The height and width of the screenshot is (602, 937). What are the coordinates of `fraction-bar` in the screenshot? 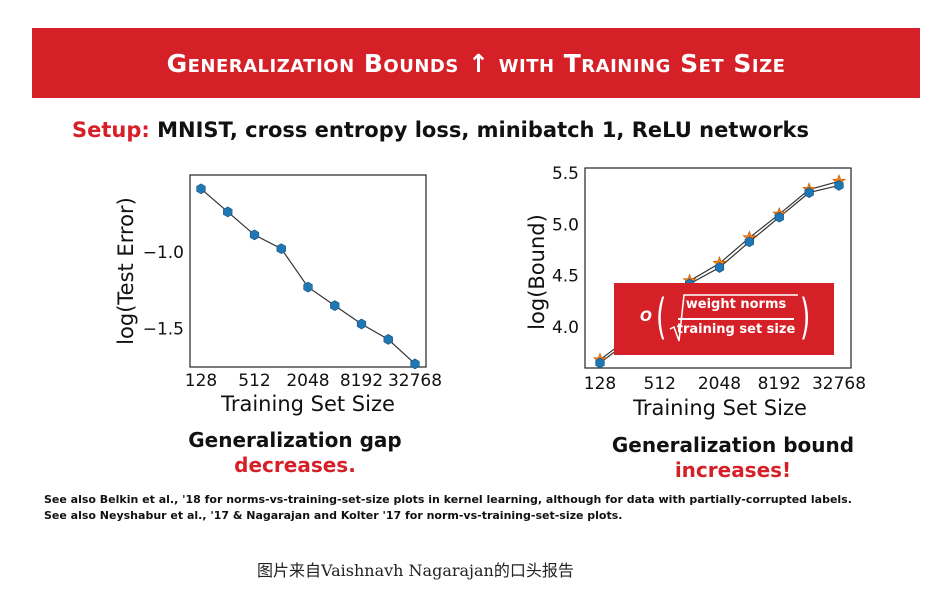 It's located at (736, 319).